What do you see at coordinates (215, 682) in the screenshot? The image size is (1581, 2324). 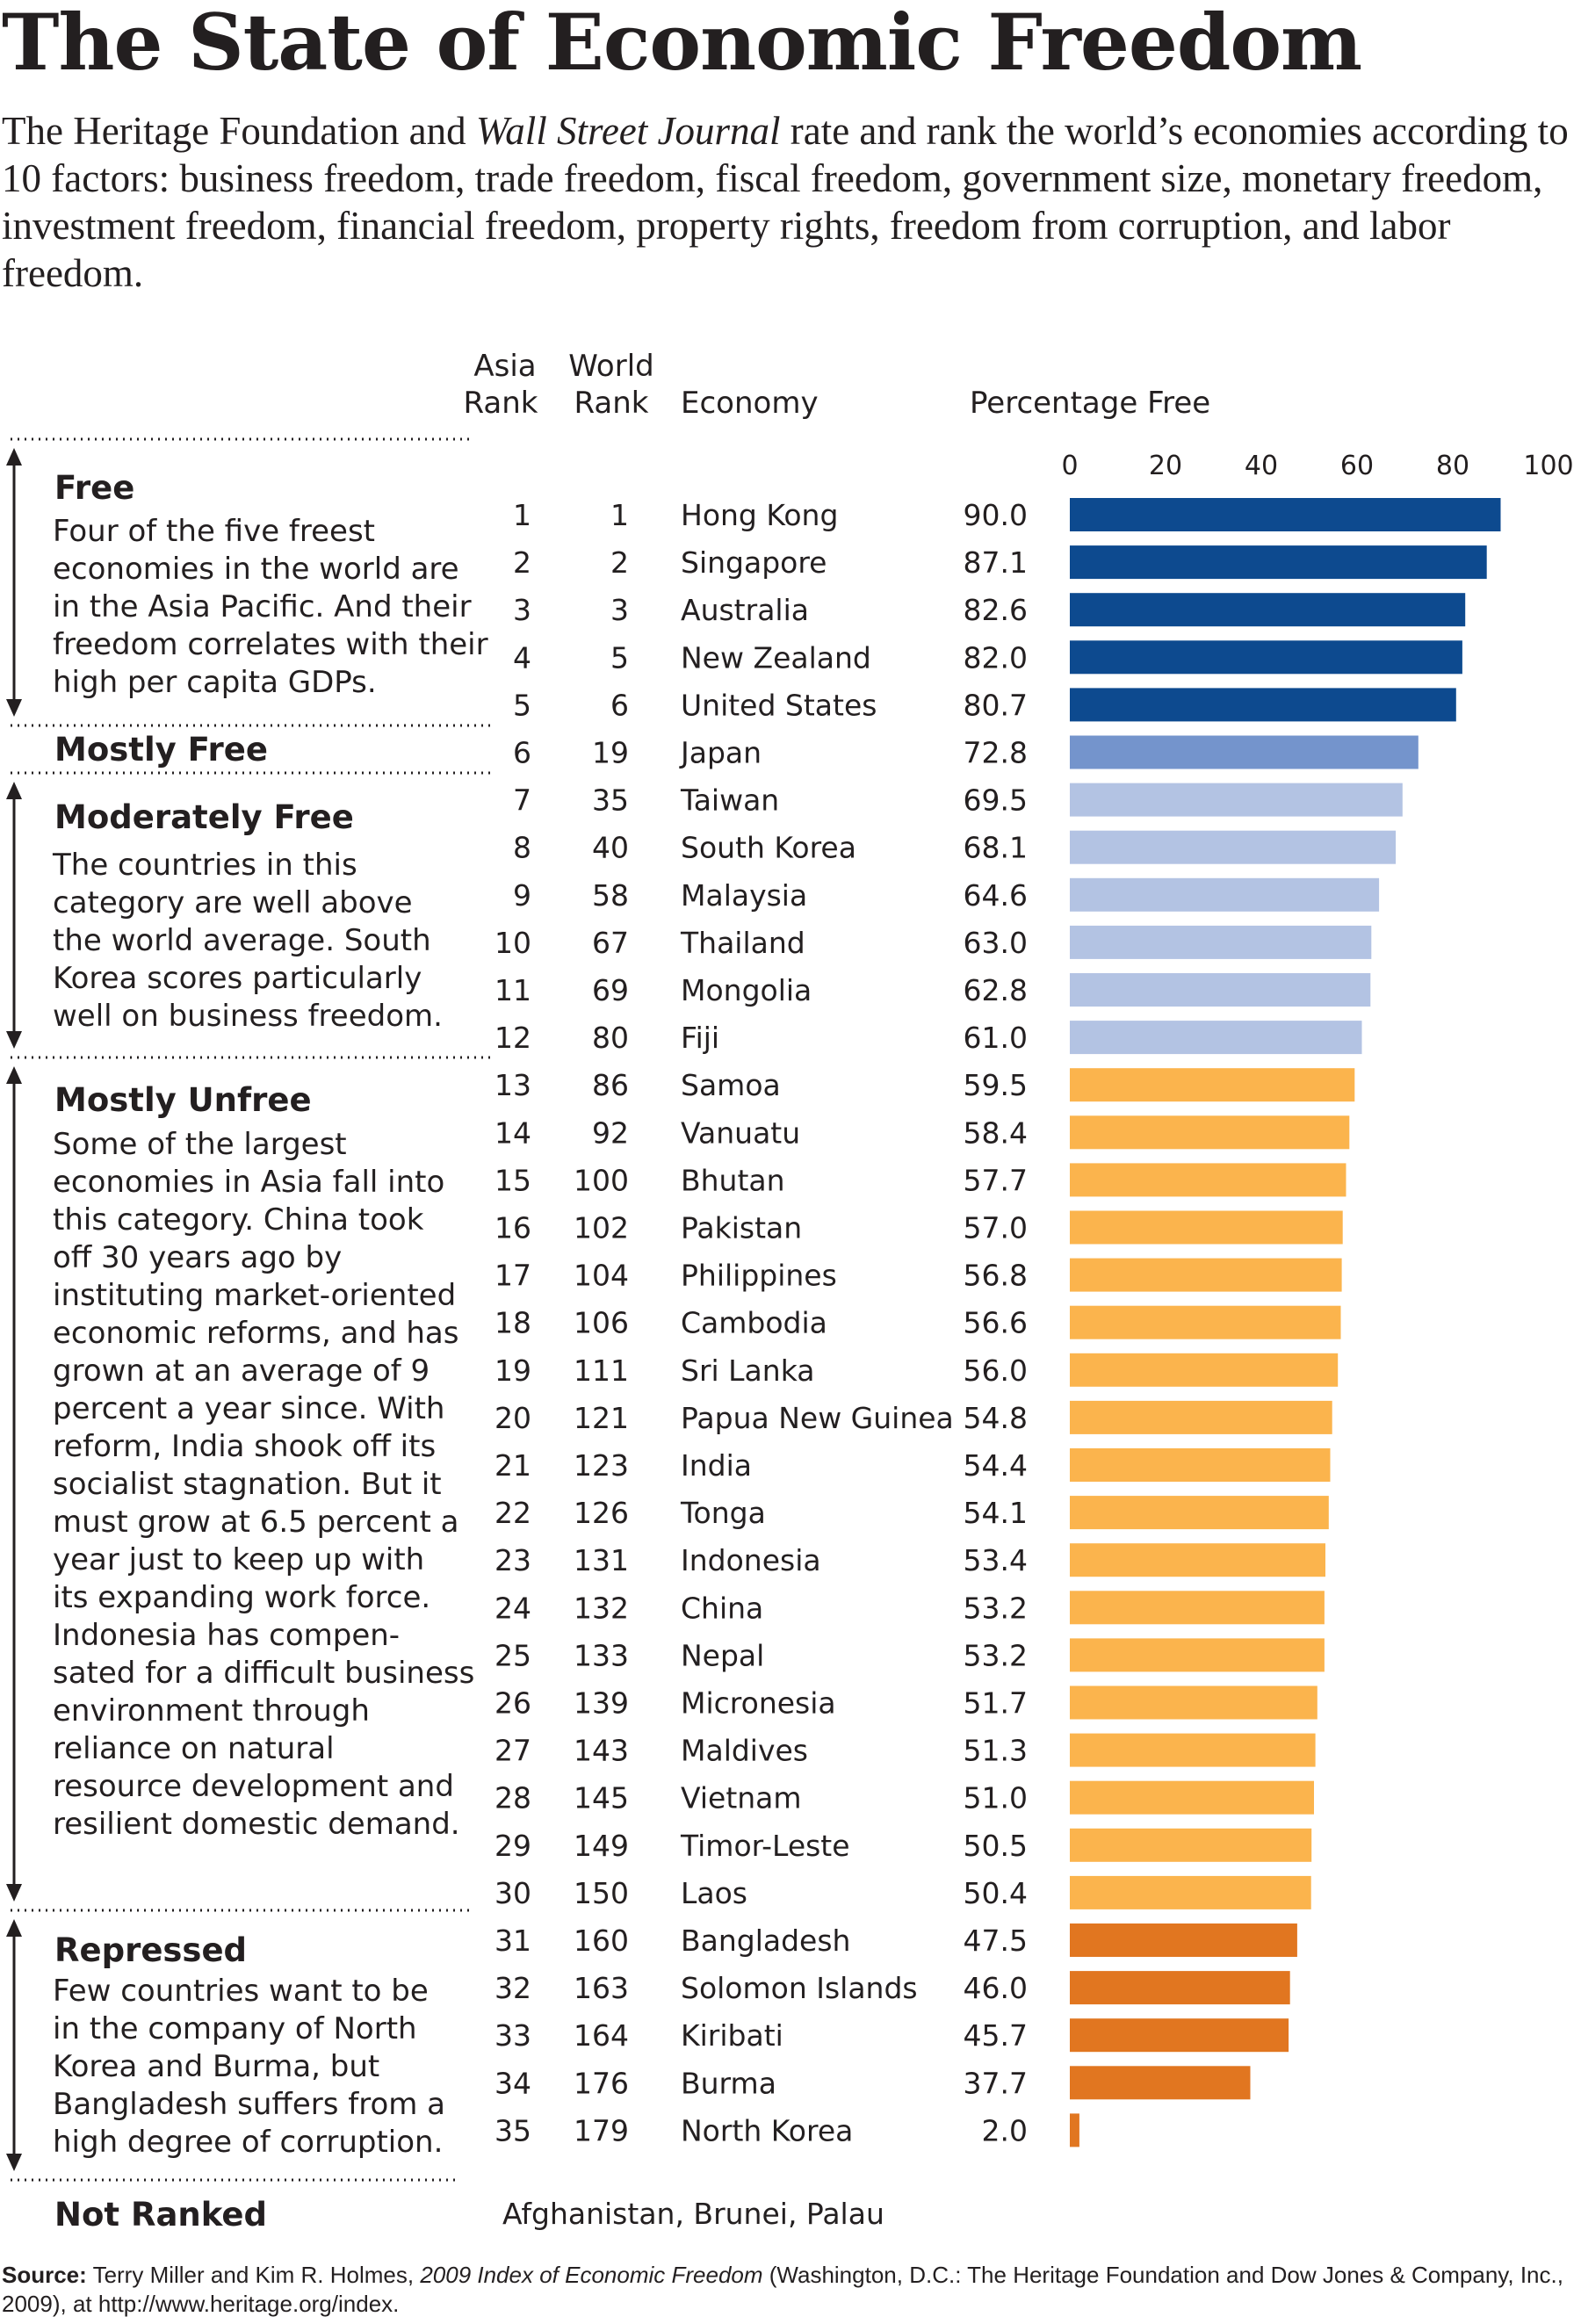 I see `category-description-line: high per capita GDPs.` at bounding box center [215, 682].